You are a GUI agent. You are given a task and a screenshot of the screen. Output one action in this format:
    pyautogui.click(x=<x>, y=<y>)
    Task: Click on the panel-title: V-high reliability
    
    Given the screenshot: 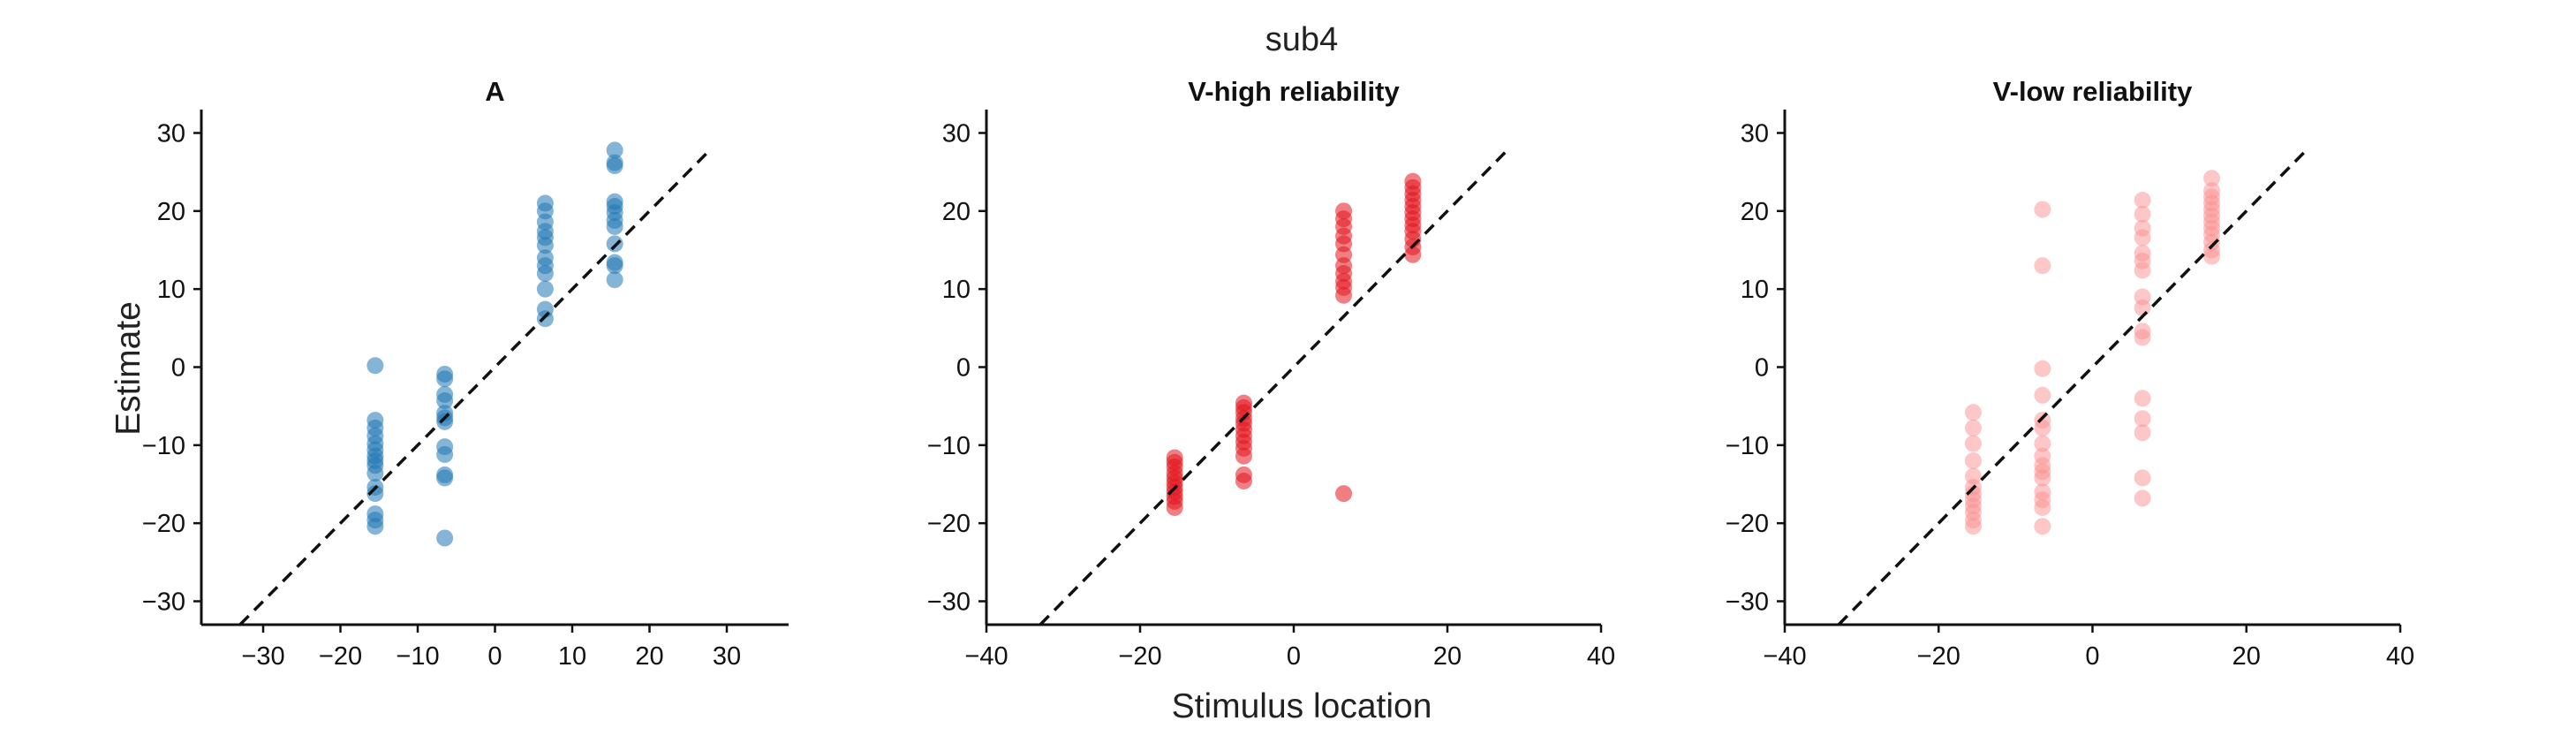 What is the action you would take?
    pyautogui.click(x=1294, y=92)
    